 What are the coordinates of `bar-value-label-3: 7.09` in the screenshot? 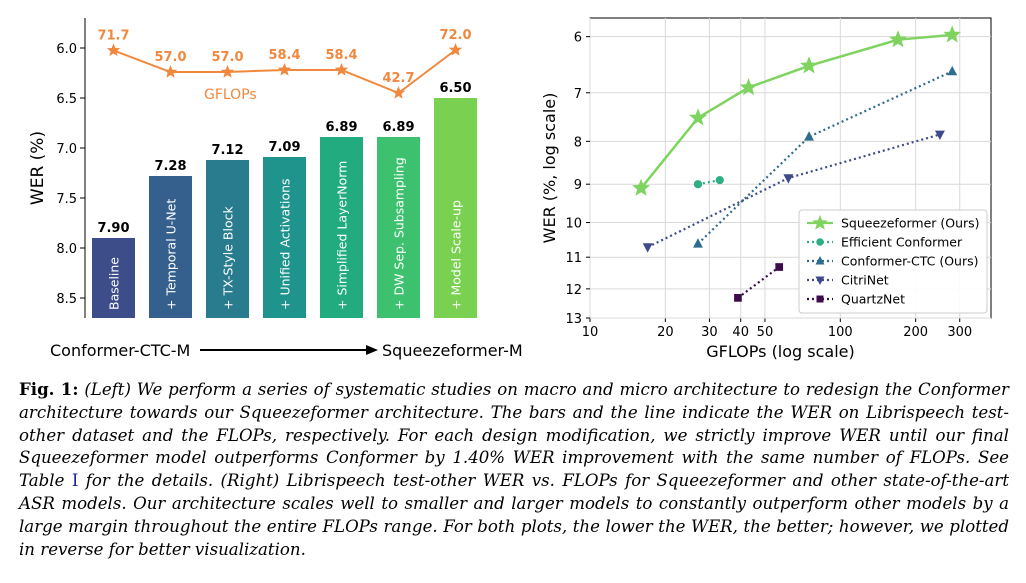 It's located at (284, 147).